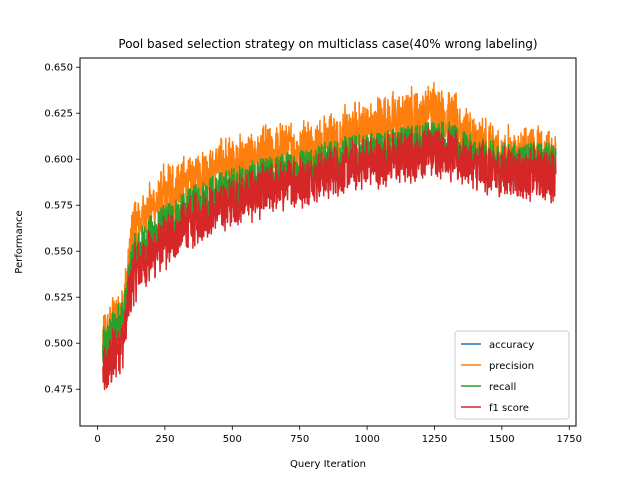 Image resolution: width=640 pixels, height=480 pixels. What do you see at coordinates (328, 464) in the screenshot?
I see `x-axis-title: Query Iteration` at bounding box center [328, 464].